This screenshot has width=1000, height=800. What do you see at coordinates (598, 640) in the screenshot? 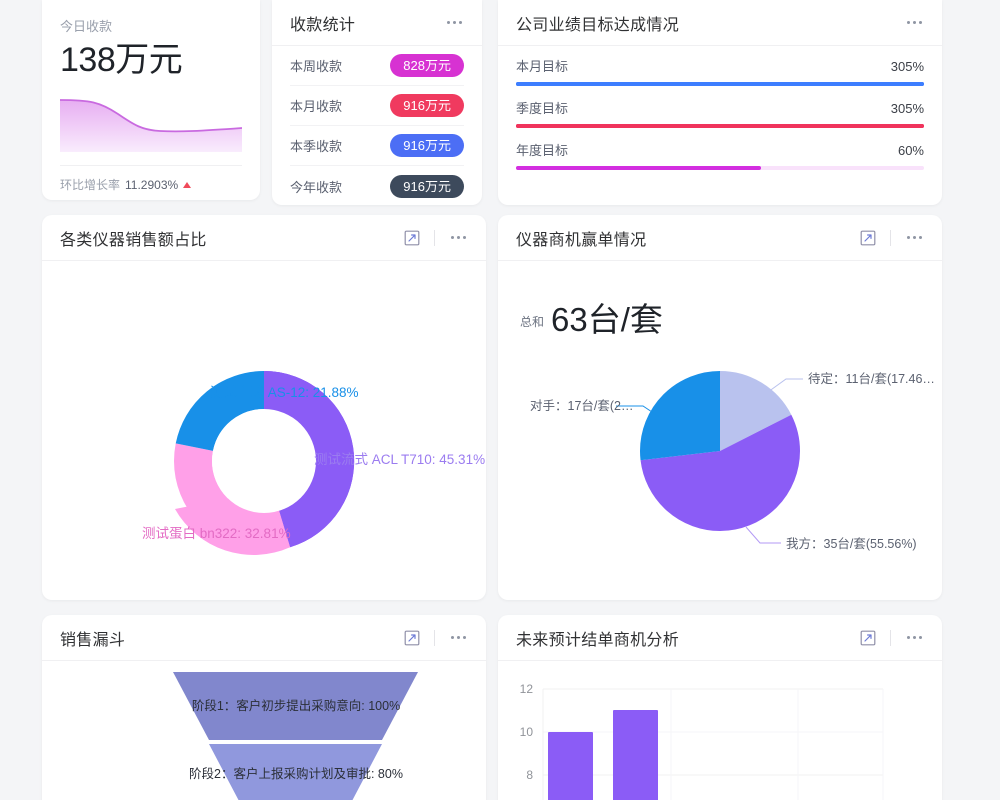
I see `future-deals-analysis-title: 未来预计结单商机分析` at bounding box center [598, 640].